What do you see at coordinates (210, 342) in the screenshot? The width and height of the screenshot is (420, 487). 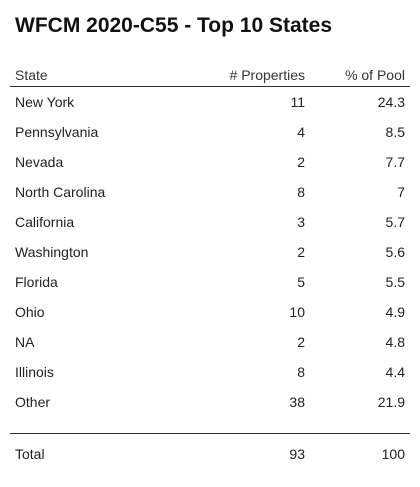 I see `table-row: NA 2 4.8` at bounding box center [210, 342].